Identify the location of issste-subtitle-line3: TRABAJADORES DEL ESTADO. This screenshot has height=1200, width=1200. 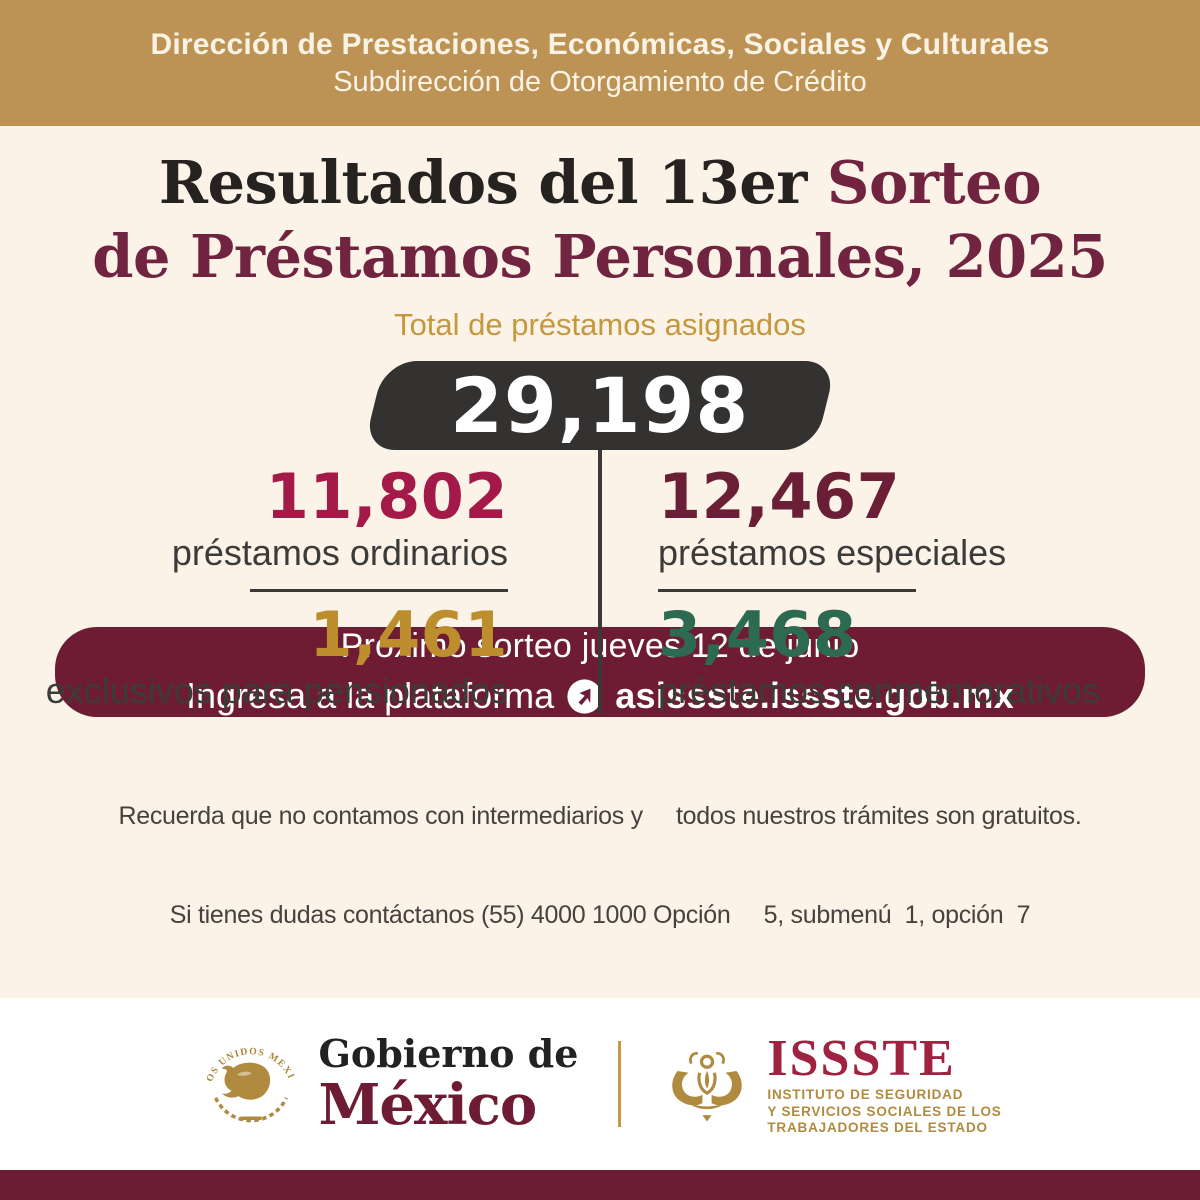
(877, 1128).